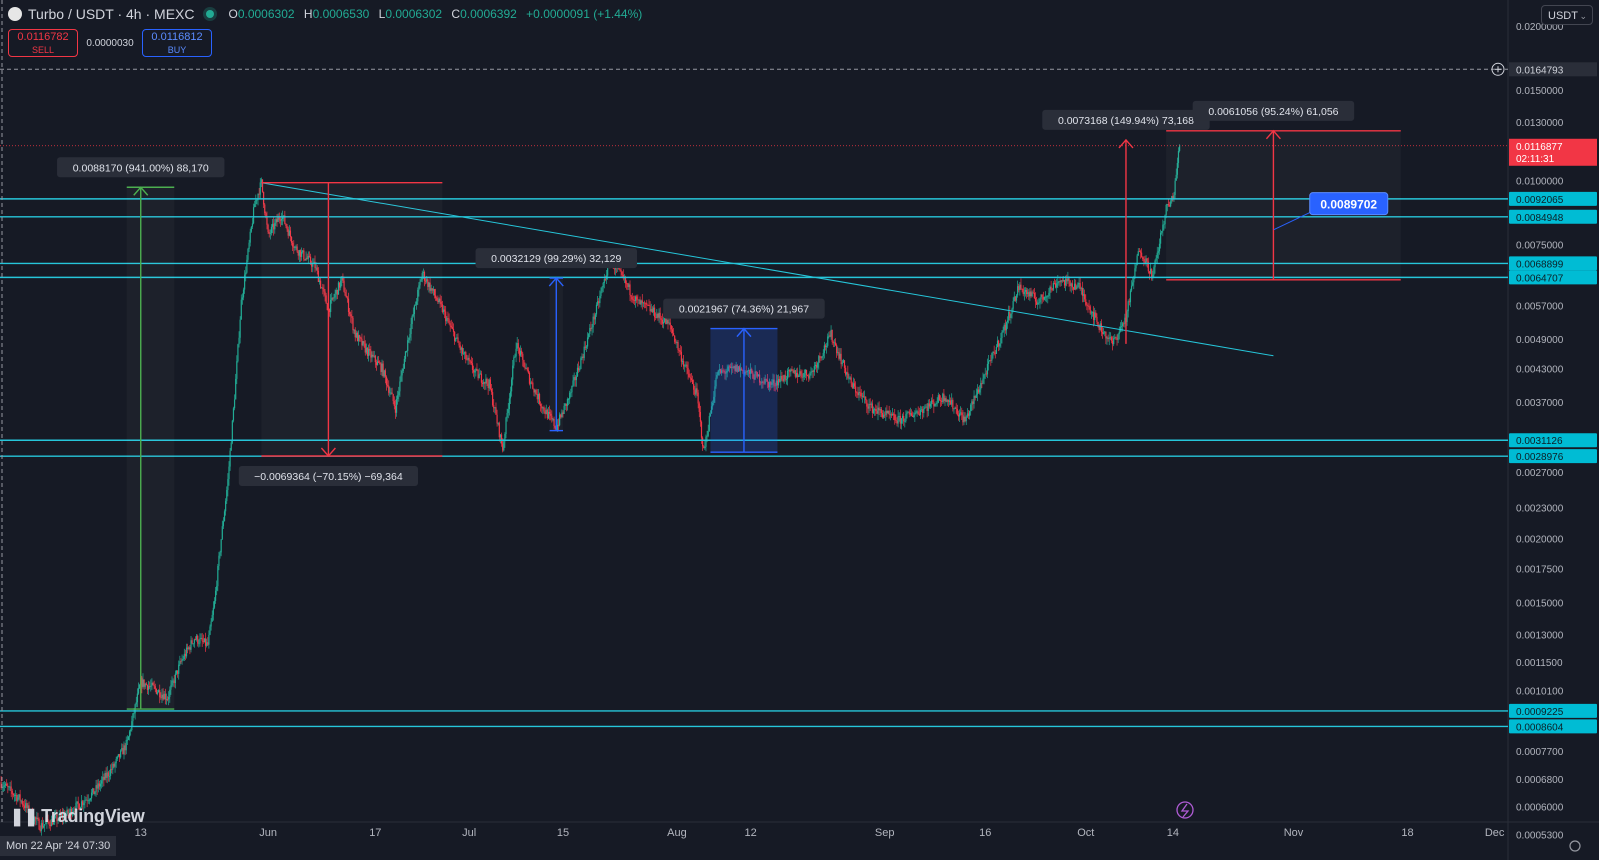  Describe the element at coordinates (1185, 810) in the screenshot. I see `lightning-bolt-icon` at that location.